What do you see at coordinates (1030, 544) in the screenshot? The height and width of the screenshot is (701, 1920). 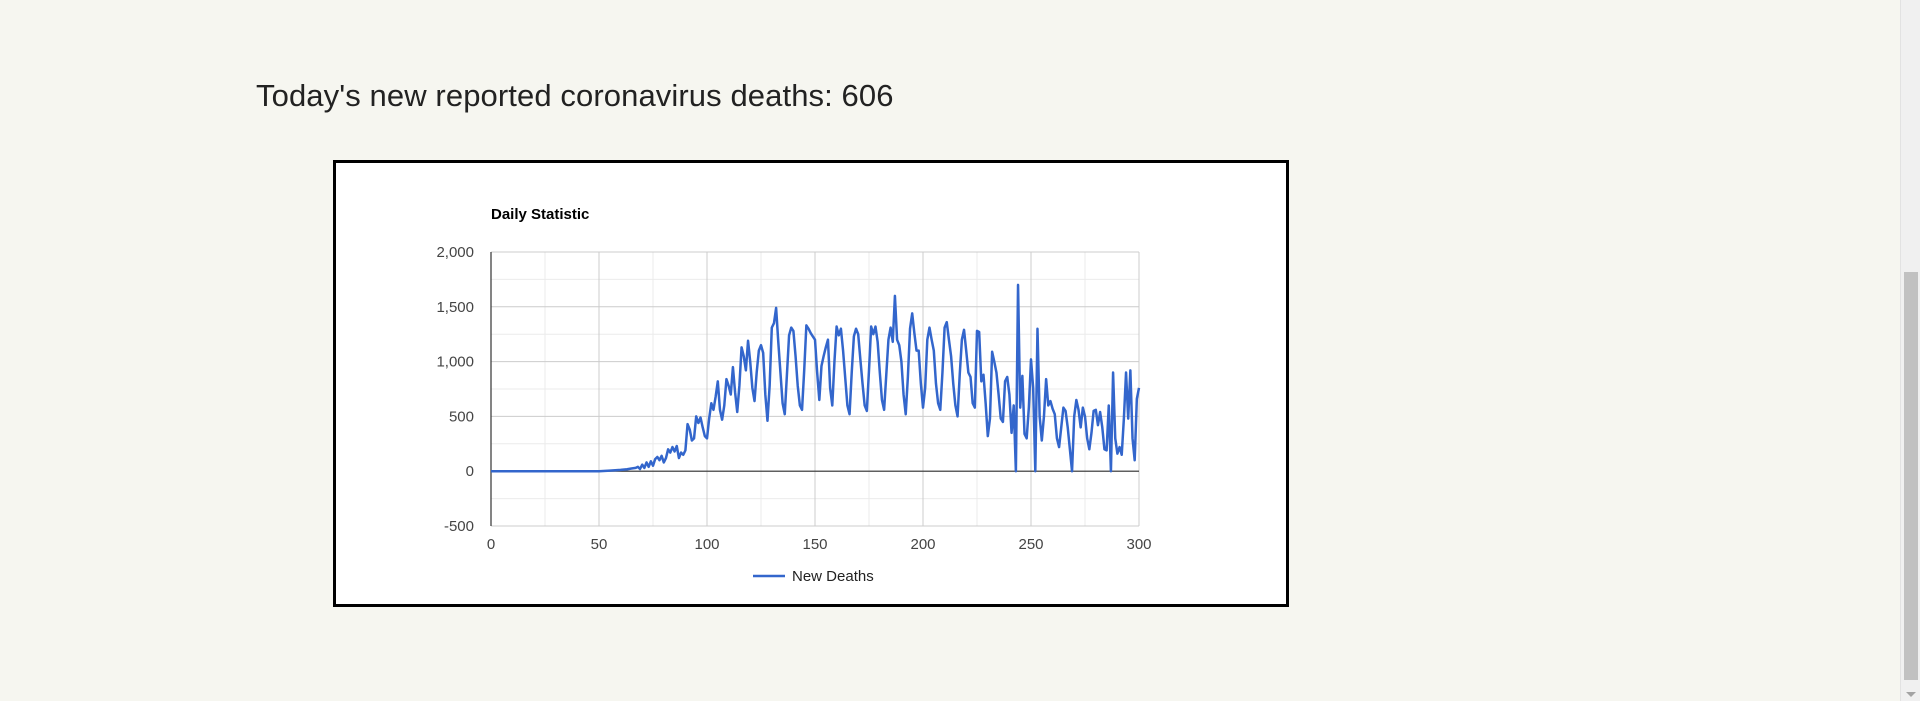 I see `x-tick-label: 250` at bounding box center [1030, 544].